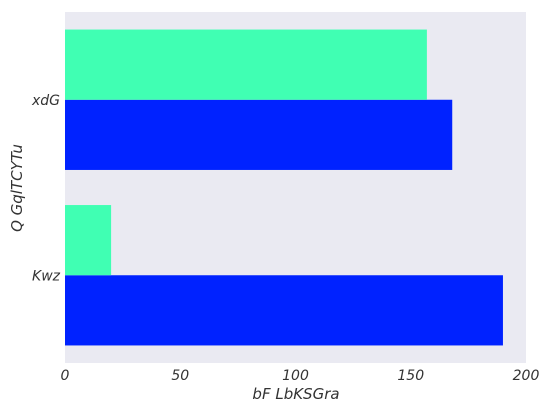 The image size is (552, 414). Describe the element at coordinates (65, 376) in the screenshot. I see `x-tick-label: 0` at that location.